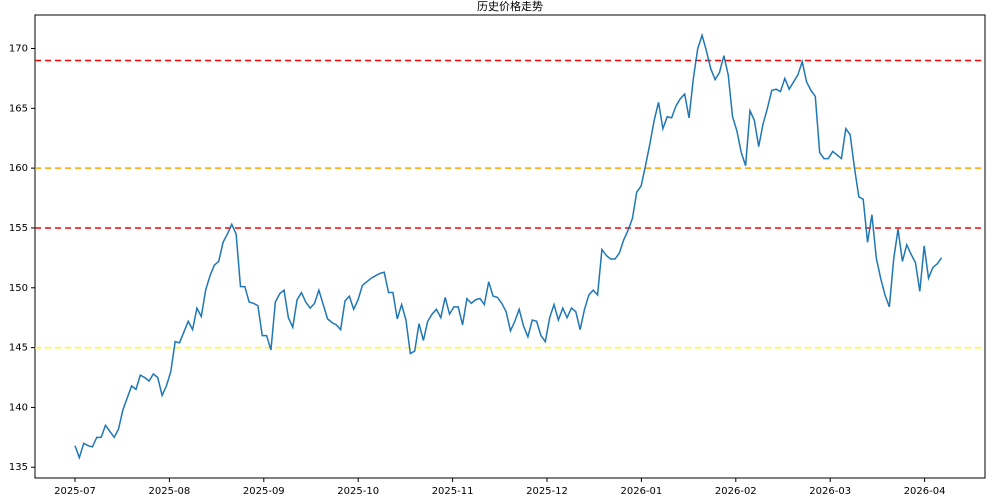 The width and height of the screenshot is (1000, 500). Describe the element at coordinates (18, 348) in the screenshot. I see `y-tick-label: 145` at that location.